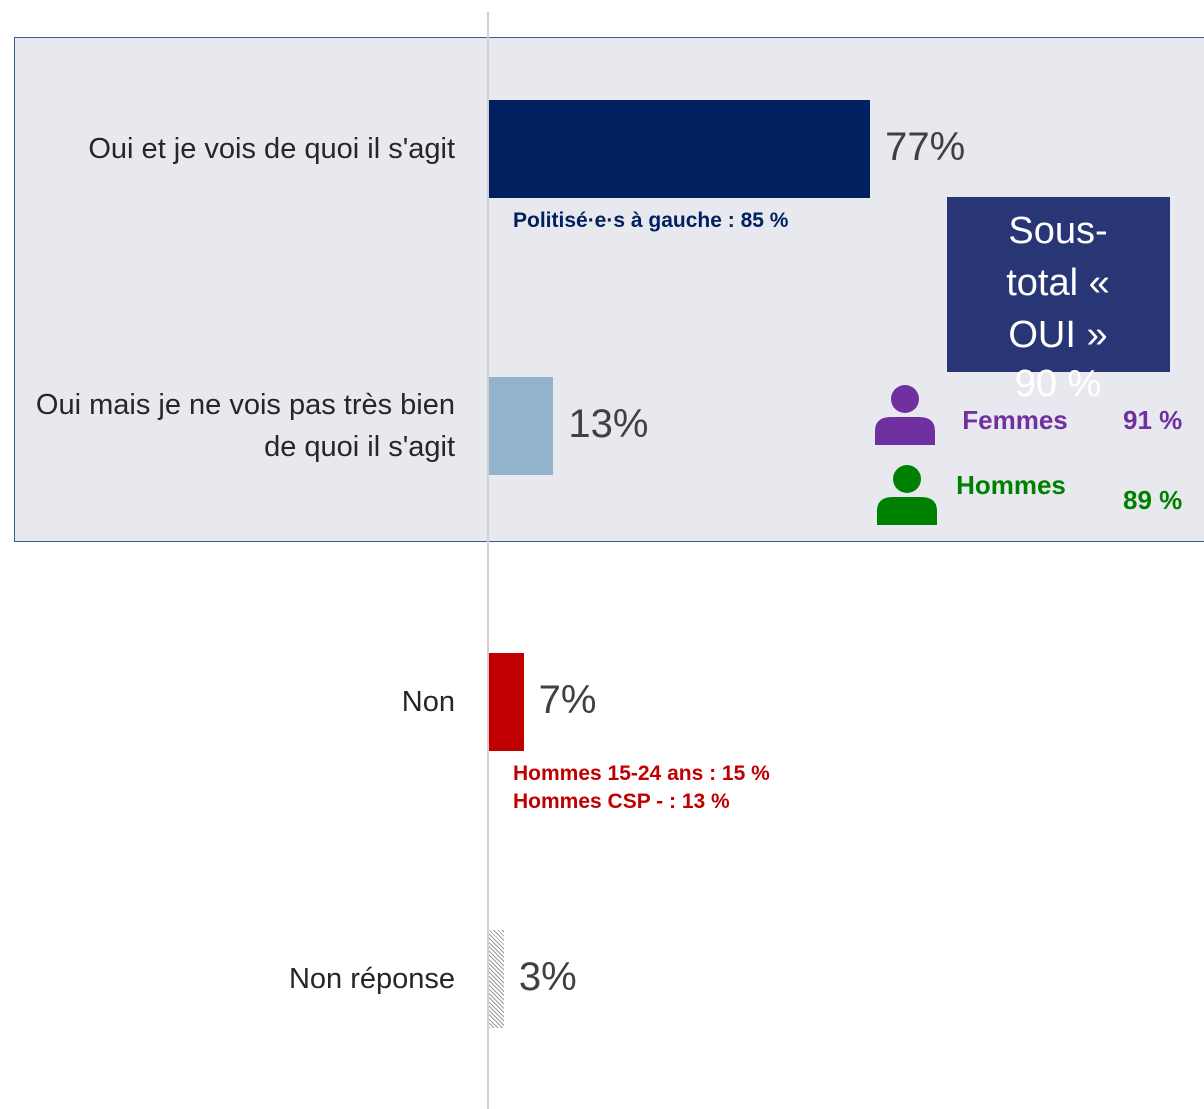 The image size is (1204, 1109). Describe the element at coordinates (621, 802) in the screenshot. I see `annotation: Hommes CSP - : 13 %` at that location.